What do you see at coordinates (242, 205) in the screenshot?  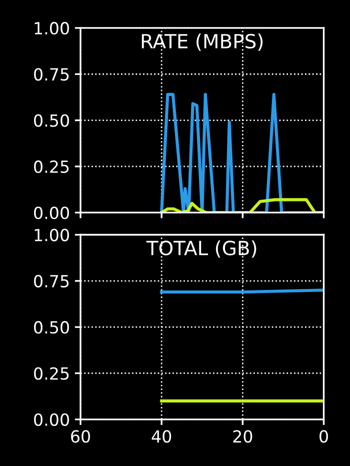 I see `line-series` at bounding box center [242, 205].